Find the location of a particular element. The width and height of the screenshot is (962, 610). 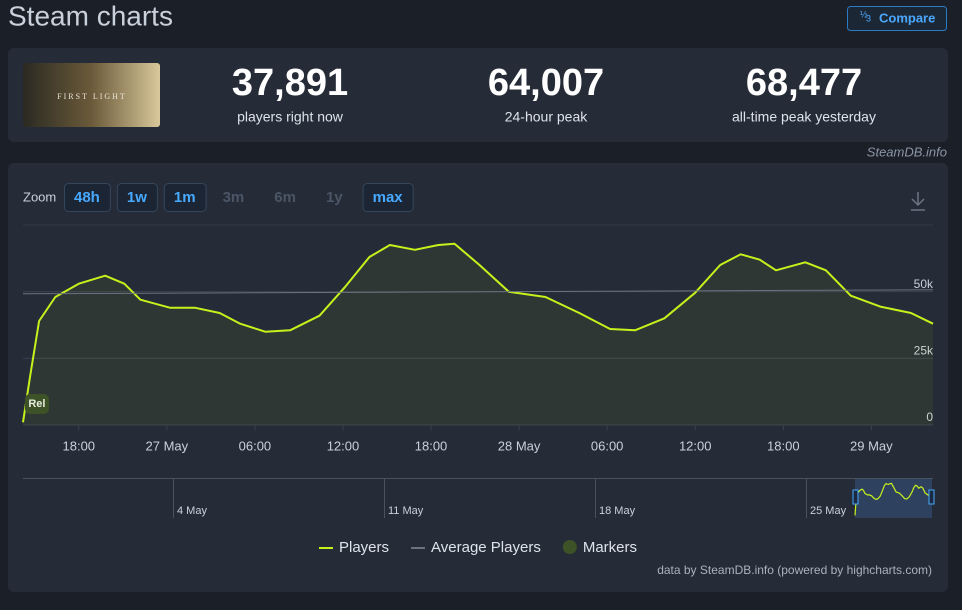

stat-value: 68,477 is located at coordinates (804, 83).